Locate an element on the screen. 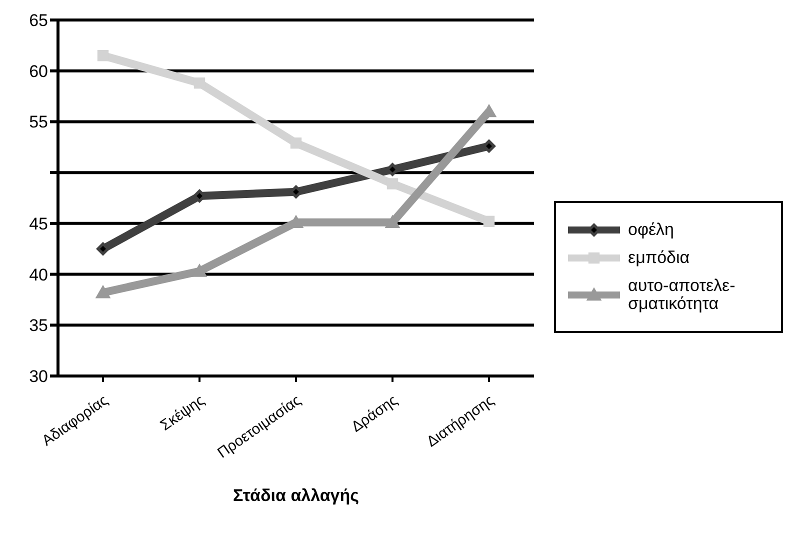 This screenshot has width=791, height=534. y-tick-label: 60 is located at coordinates (38, 71).